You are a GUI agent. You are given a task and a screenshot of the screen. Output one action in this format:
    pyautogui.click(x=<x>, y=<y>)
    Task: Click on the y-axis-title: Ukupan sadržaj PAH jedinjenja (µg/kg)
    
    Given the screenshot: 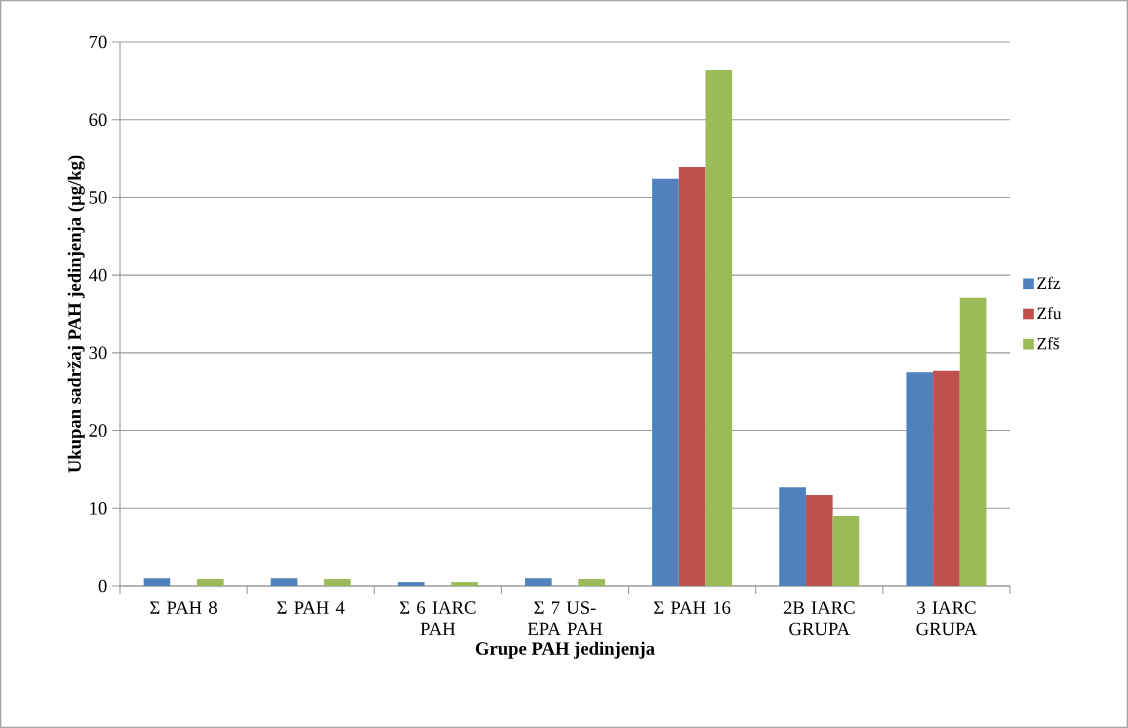 What is the action you would take?
    pyautogui.click(x=76, y=314)
    